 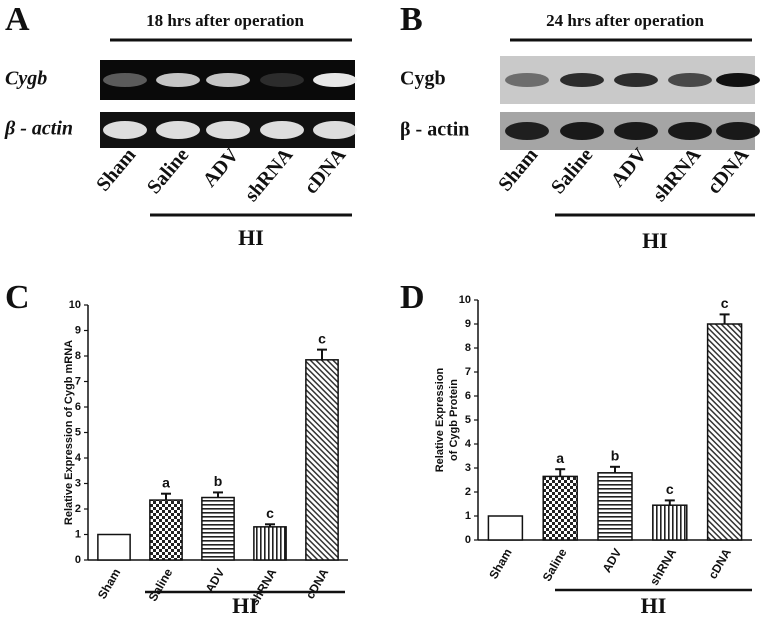 What do you see at coordinates (17, 297) in the screenshot?
I see `panel-label: C` at bounding box center [17, 297].